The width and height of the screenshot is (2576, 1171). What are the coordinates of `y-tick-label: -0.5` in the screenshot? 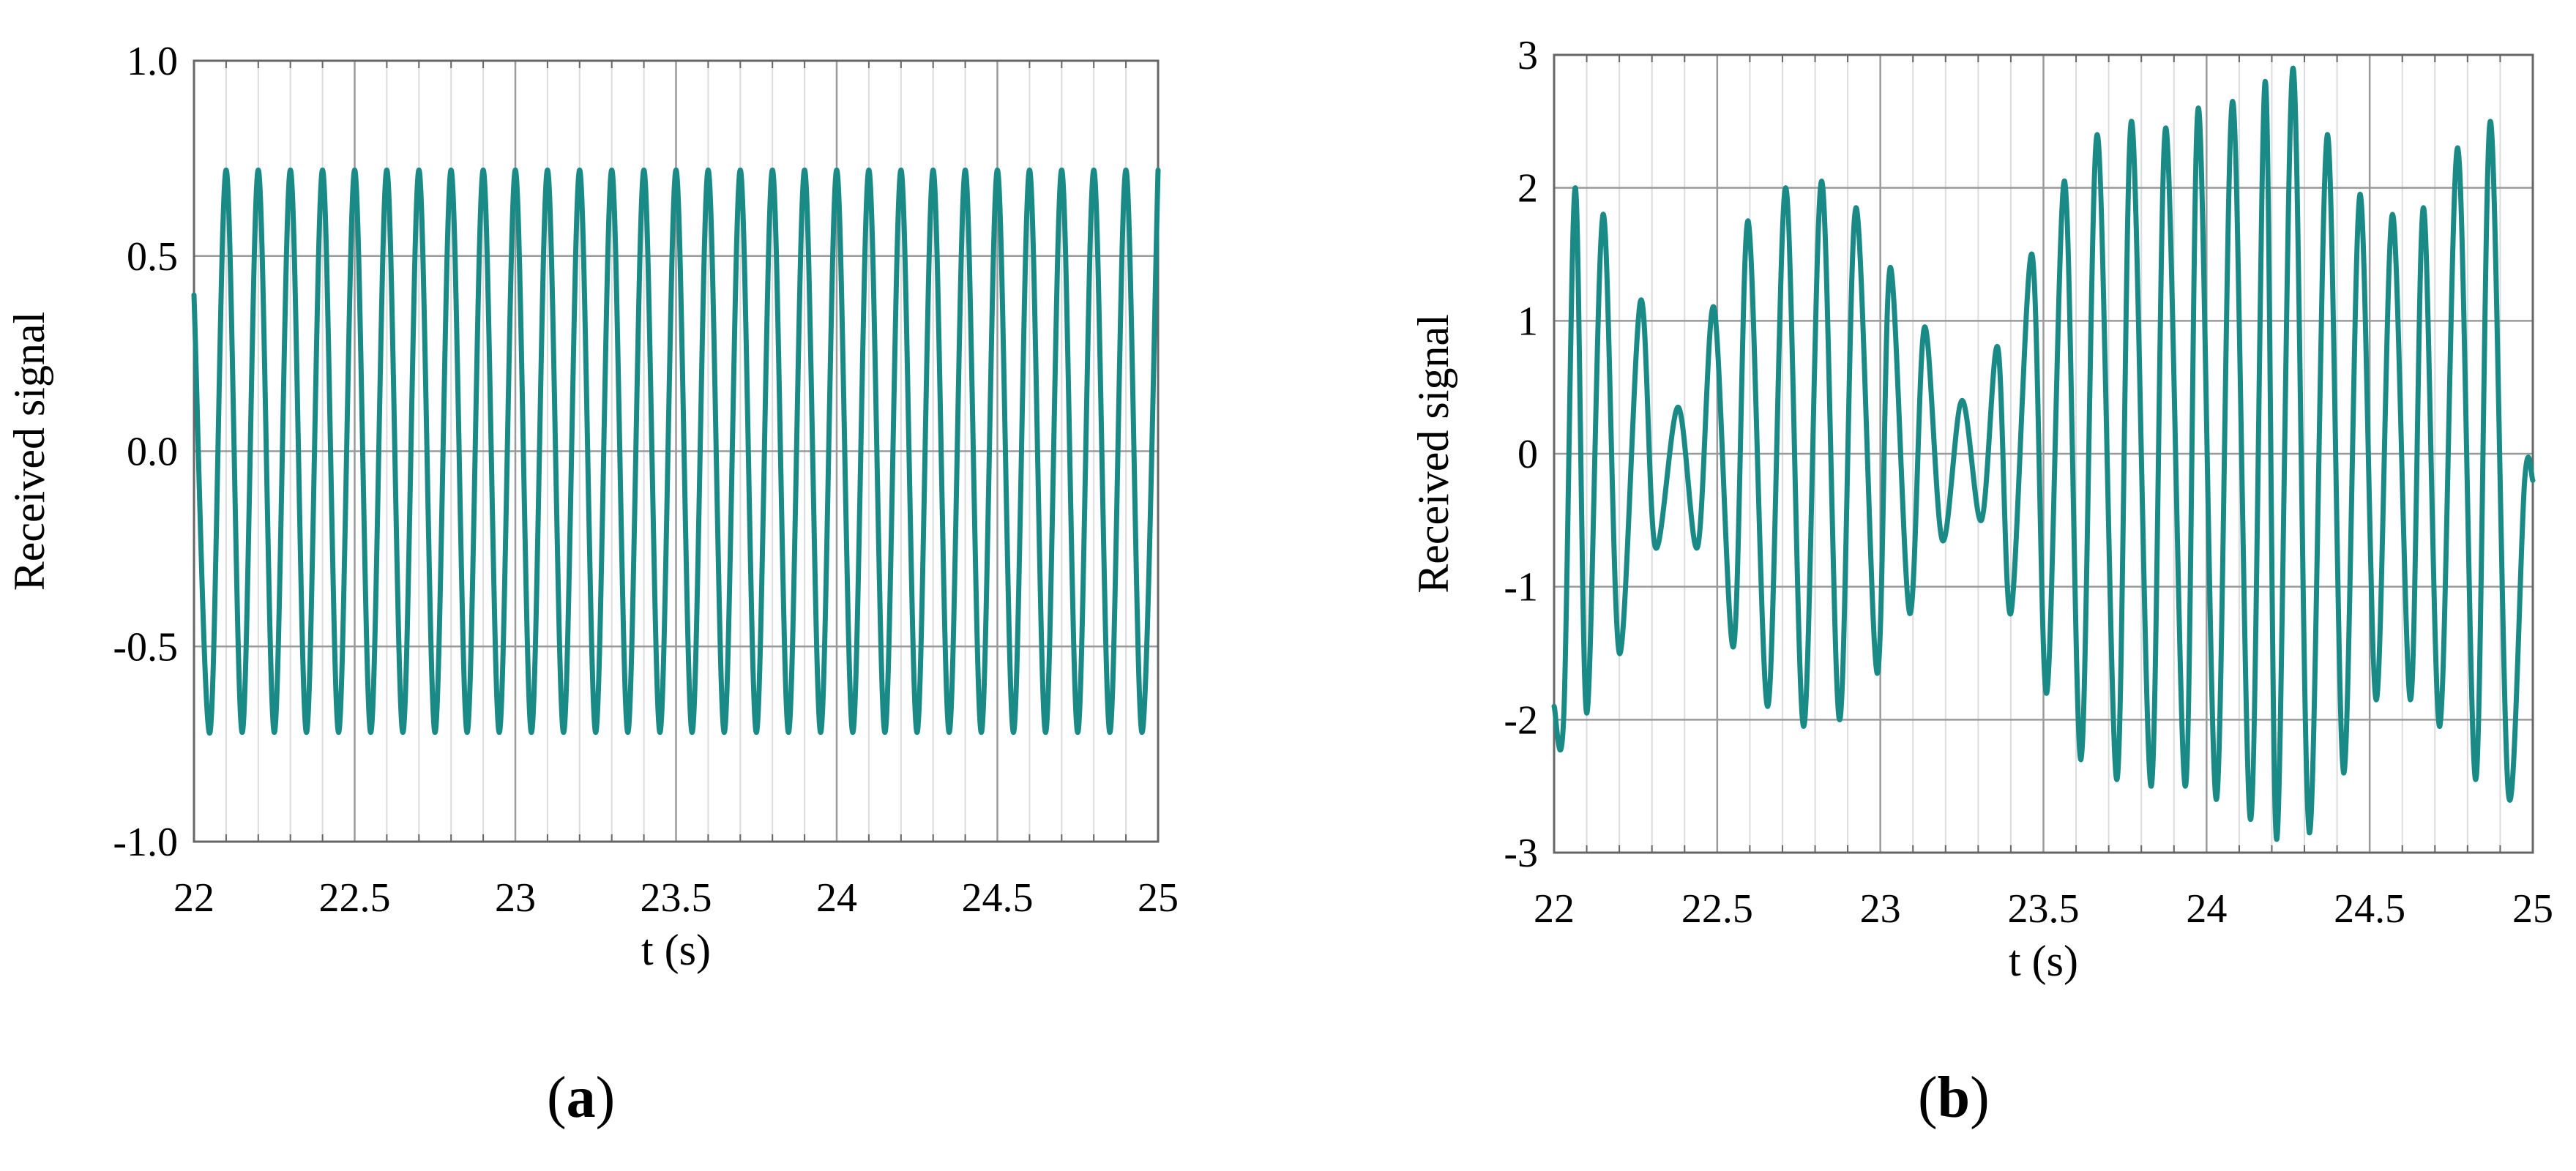 It's located at (145, 647).